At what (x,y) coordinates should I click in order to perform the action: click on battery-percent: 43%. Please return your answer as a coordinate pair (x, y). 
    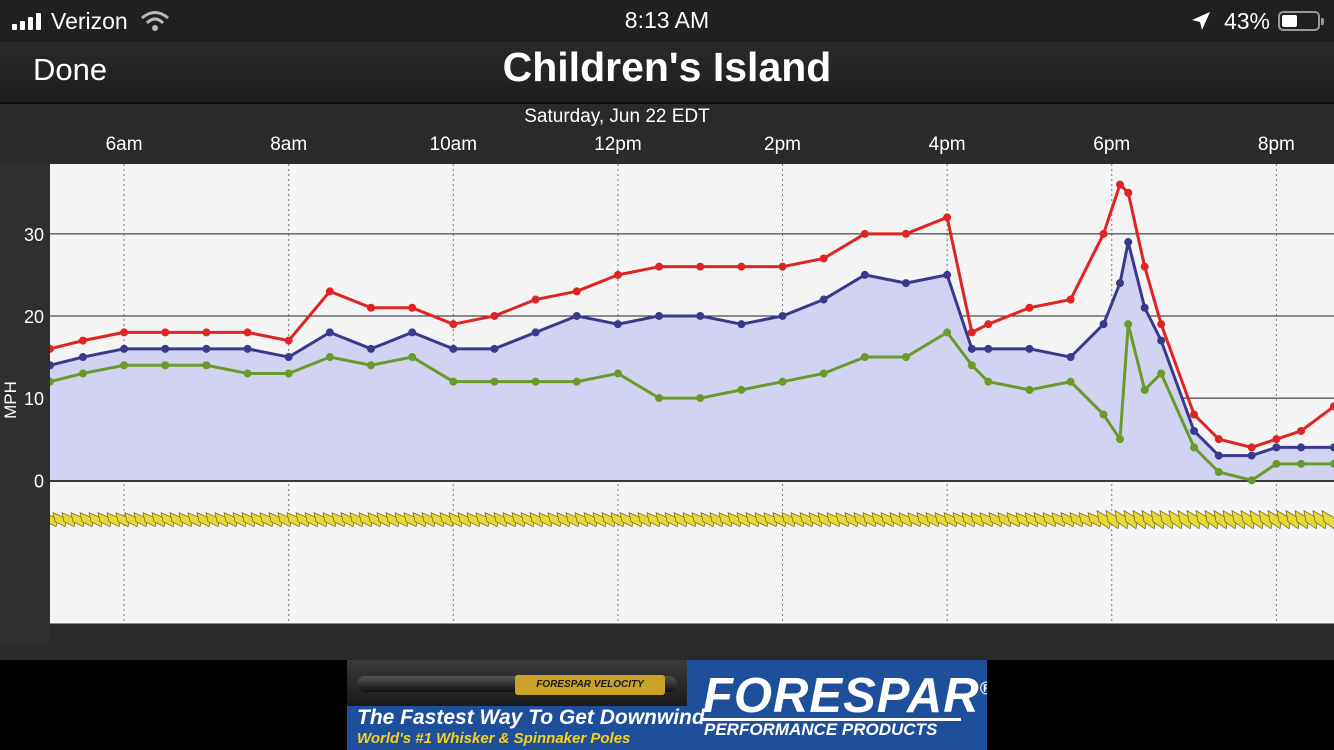
    Looking at the image, I should click on (1246, 20).